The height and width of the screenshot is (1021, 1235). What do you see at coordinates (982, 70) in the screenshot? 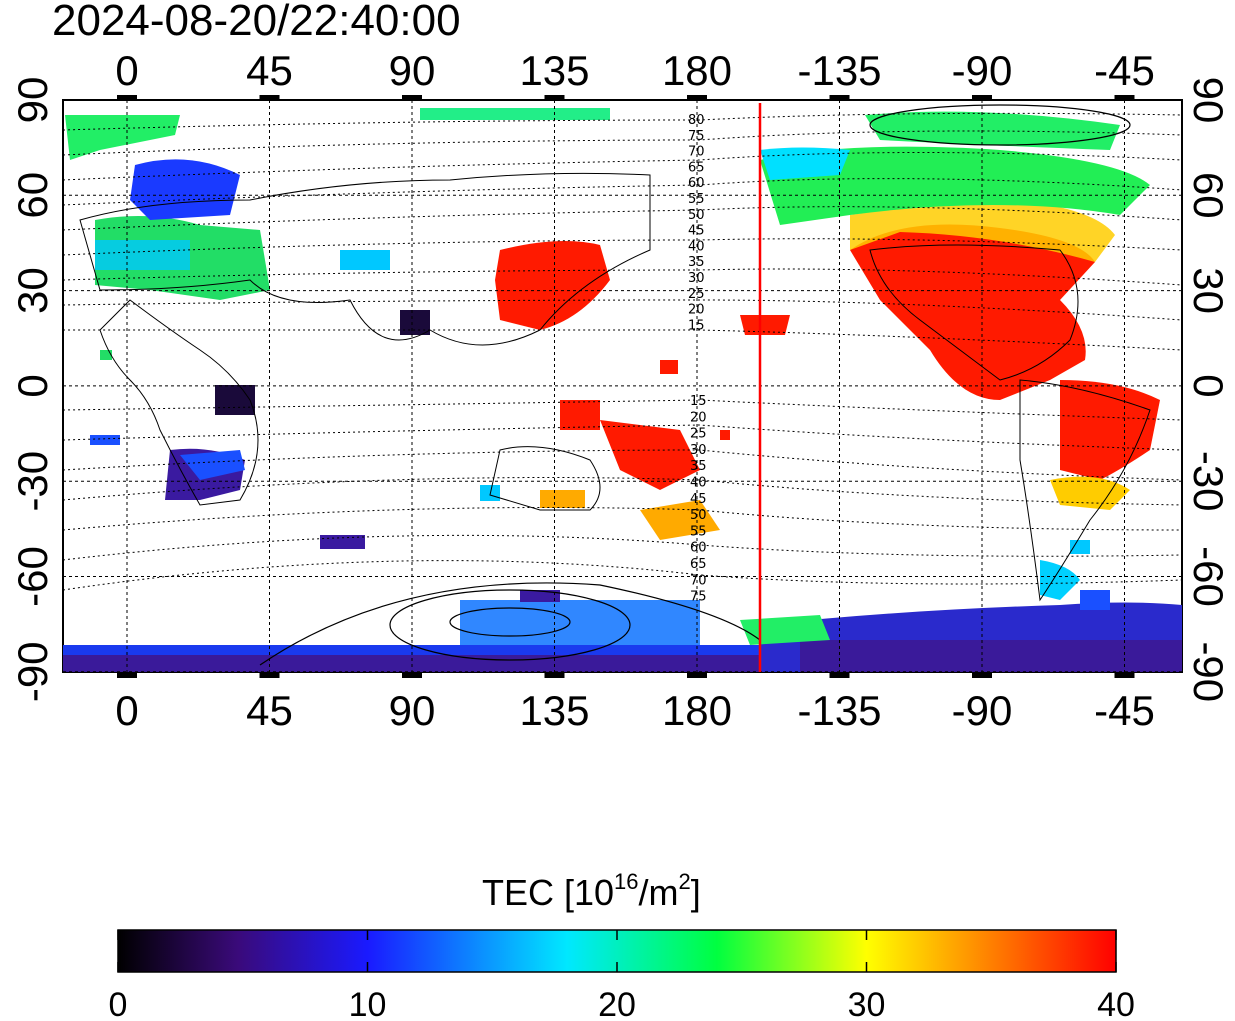
I see `x-tick-label-top: -90` at bounding box center [982, 70].